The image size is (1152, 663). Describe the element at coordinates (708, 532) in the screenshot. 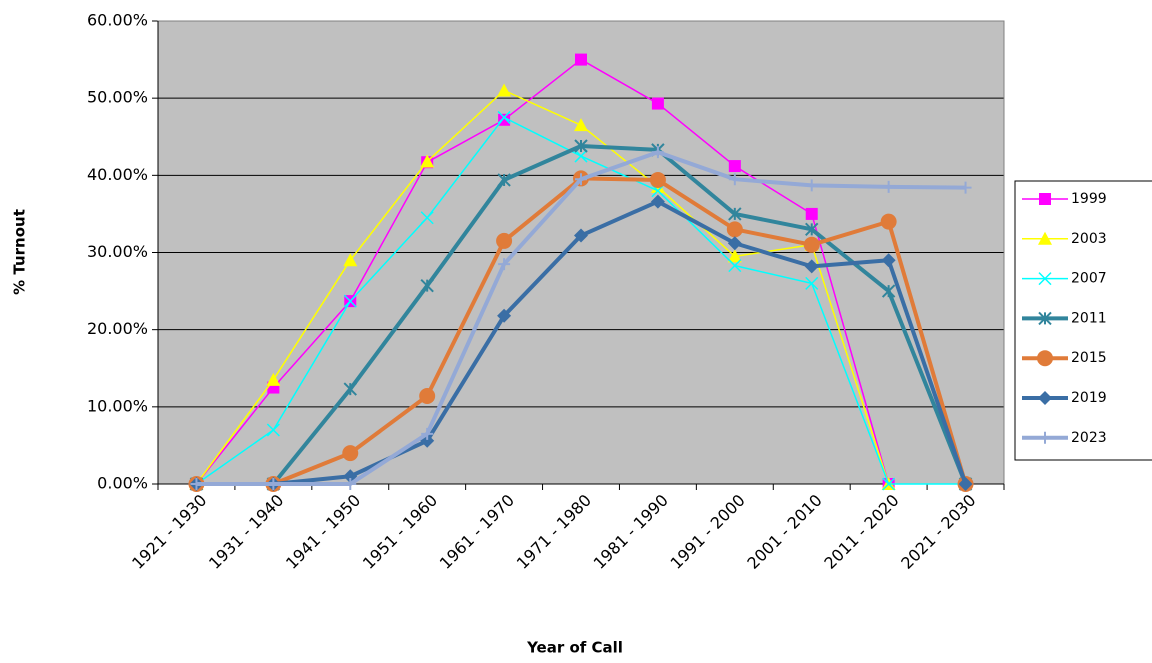

I see `x-tick-label: 1991 - 2000` at that location.